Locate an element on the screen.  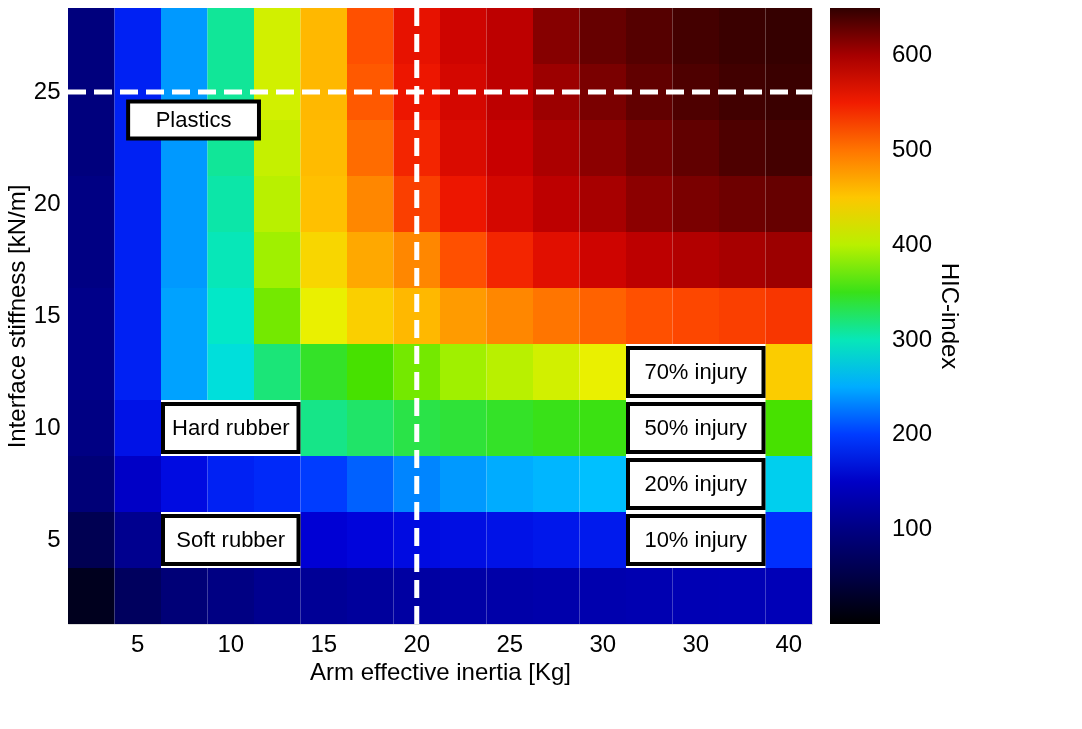
annotation: 70% injury is located at coordinates (696, 371).